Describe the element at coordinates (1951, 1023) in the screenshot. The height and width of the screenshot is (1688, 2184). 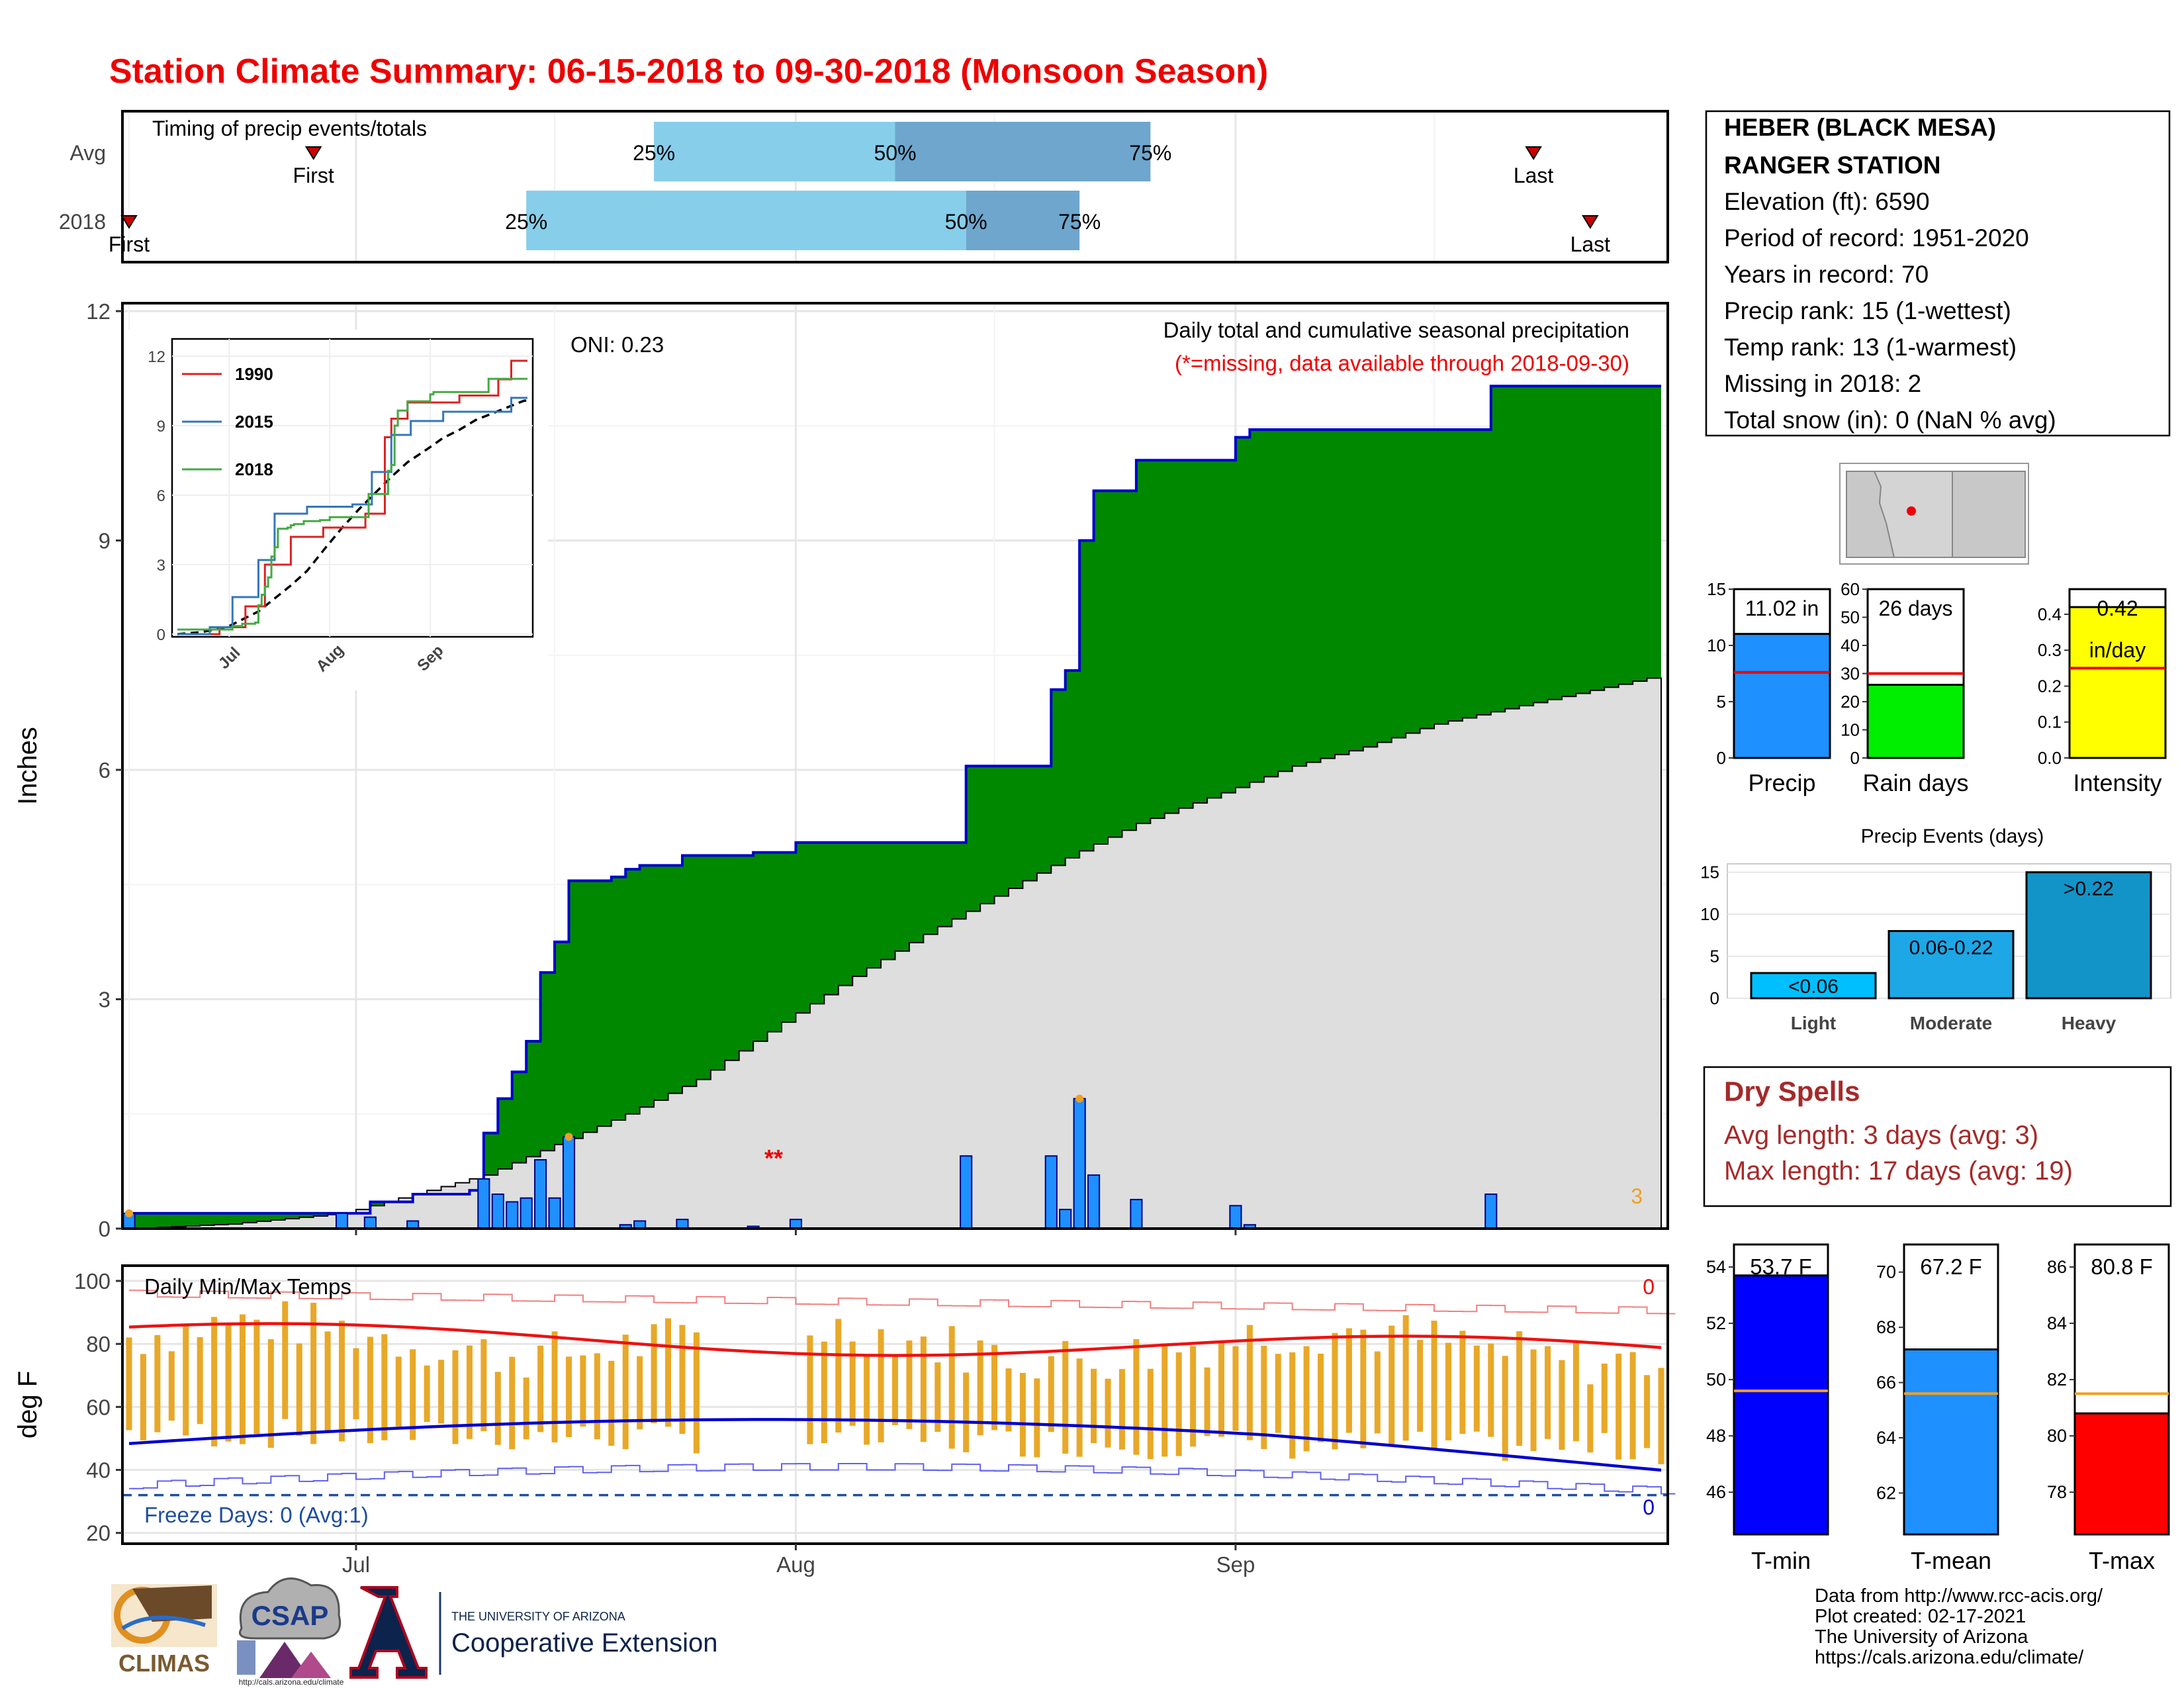
I see `events-category-label: Moderate` at that location.